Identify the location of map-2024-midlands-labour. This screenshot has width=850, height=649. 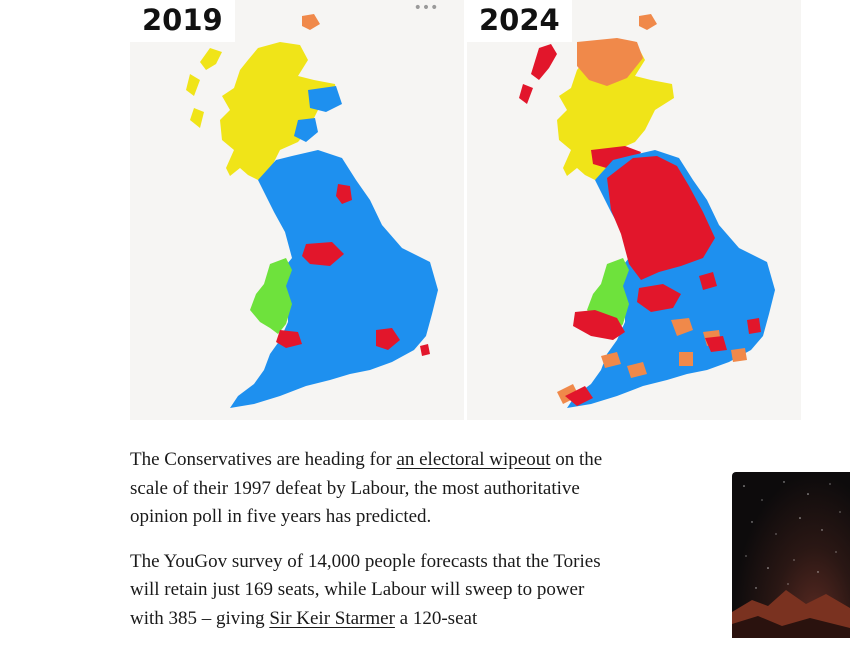
(677, 292).